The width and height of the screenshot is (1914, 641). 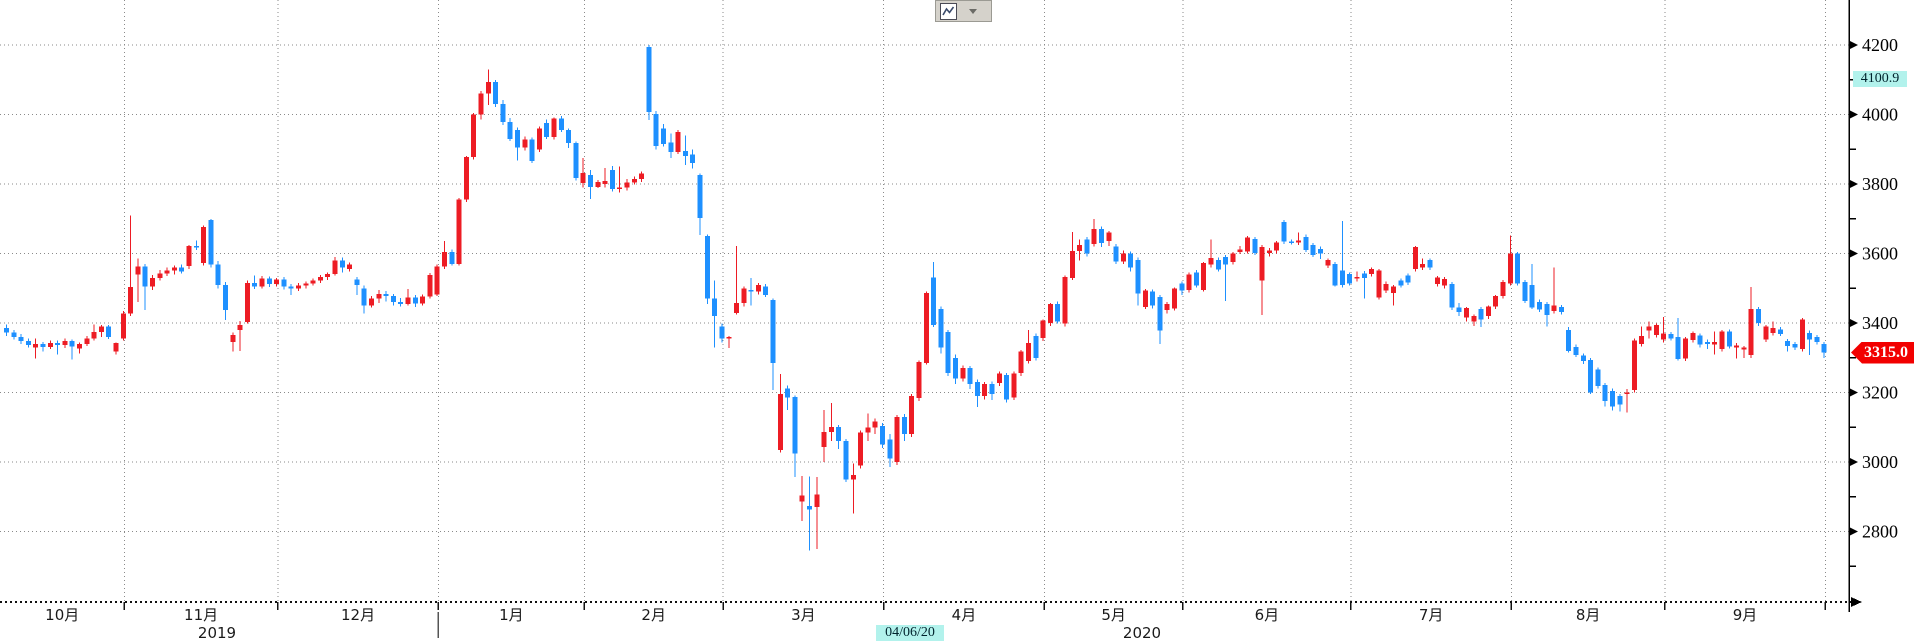 What do you see at coordinates (217, 632) in the screenshot?
I see `year-label: 2019` at bounding box center [217, 632].